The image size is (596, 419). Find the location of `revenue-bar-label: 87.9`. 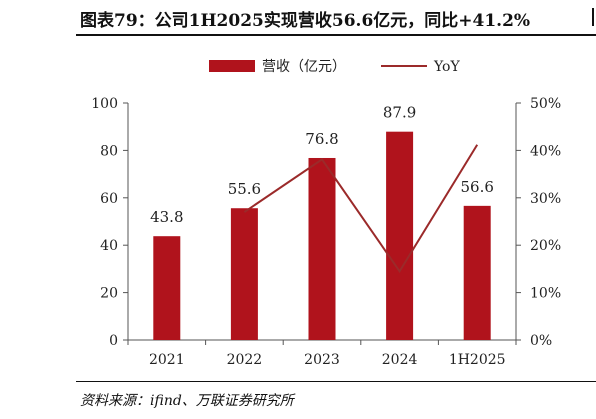

revenue-bar-label: 87.9 is located at coordinates (399, 113).